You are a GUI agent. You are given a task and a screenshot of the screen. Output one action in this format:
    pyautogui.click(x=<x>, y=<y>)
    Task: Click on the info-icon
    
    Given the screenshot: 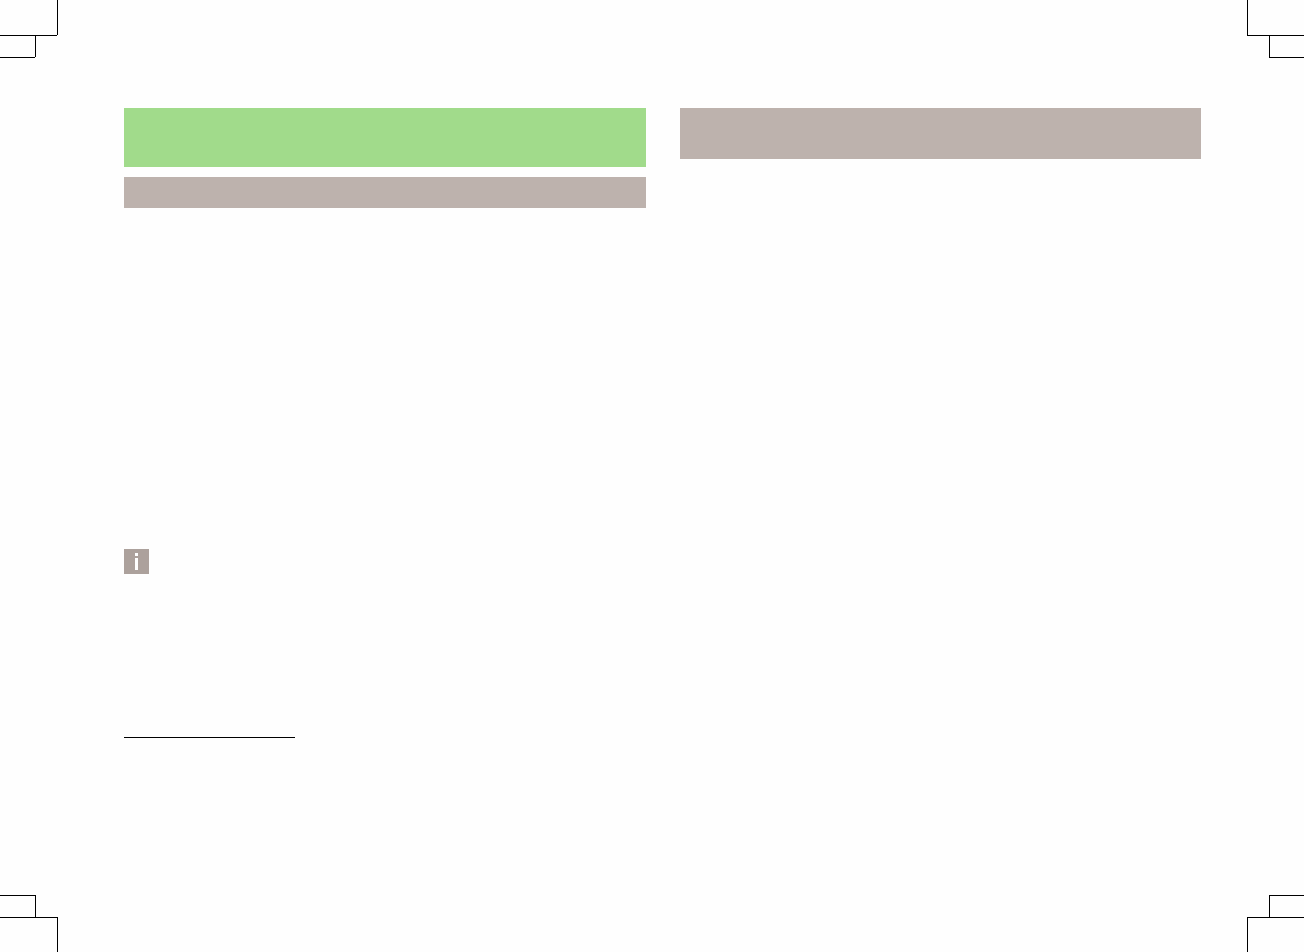 What is the action you would take?
    pyautogui.click(x=136, y=561)
    